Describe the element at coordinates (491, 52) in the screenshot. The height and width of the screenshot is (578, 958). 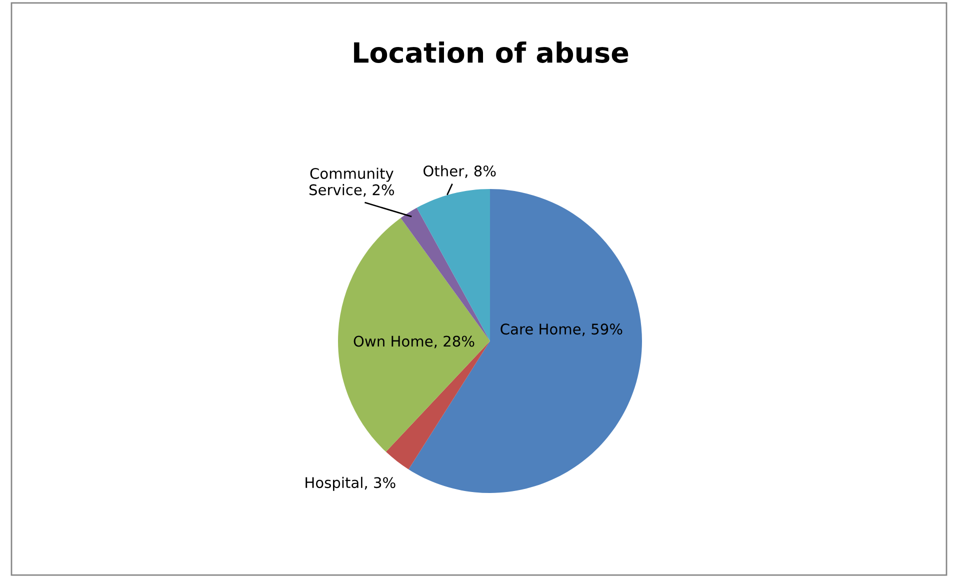
I see `chart-title: Location of abuse` at that location.